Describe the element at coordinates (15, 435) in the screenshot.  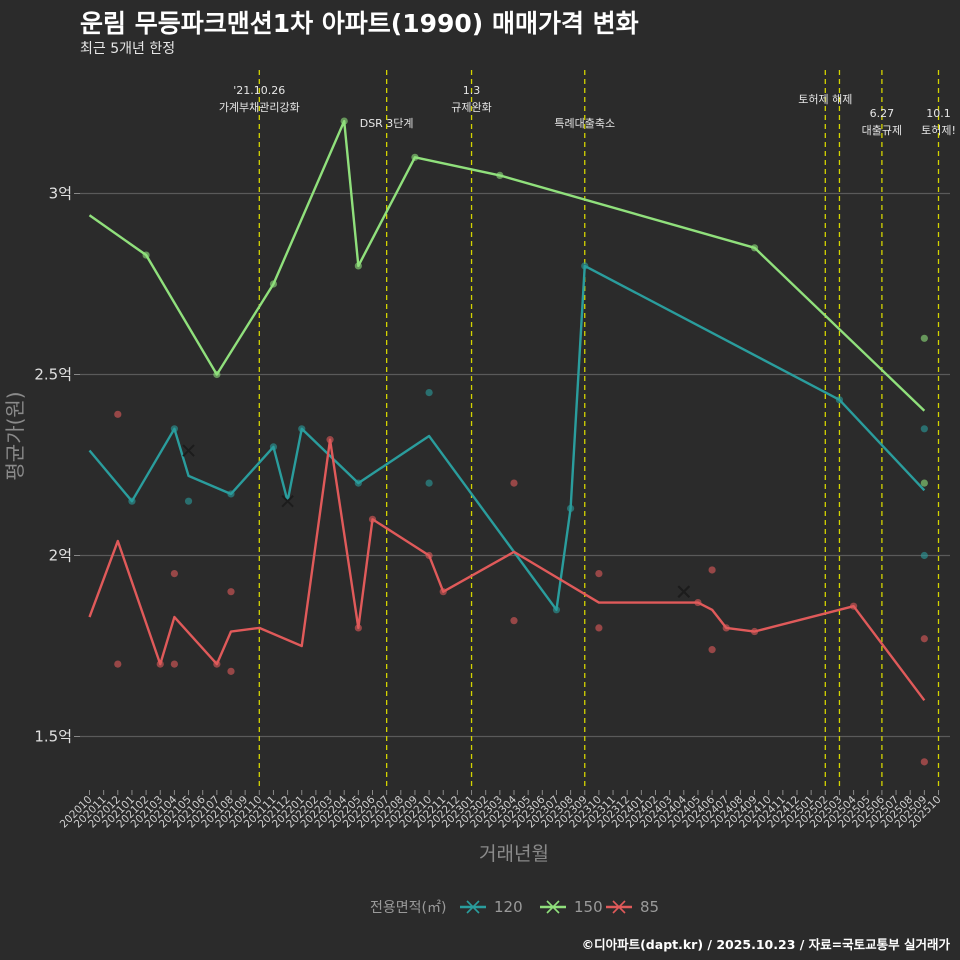
I see `y-axis-label: 평균가(원)` at that location.